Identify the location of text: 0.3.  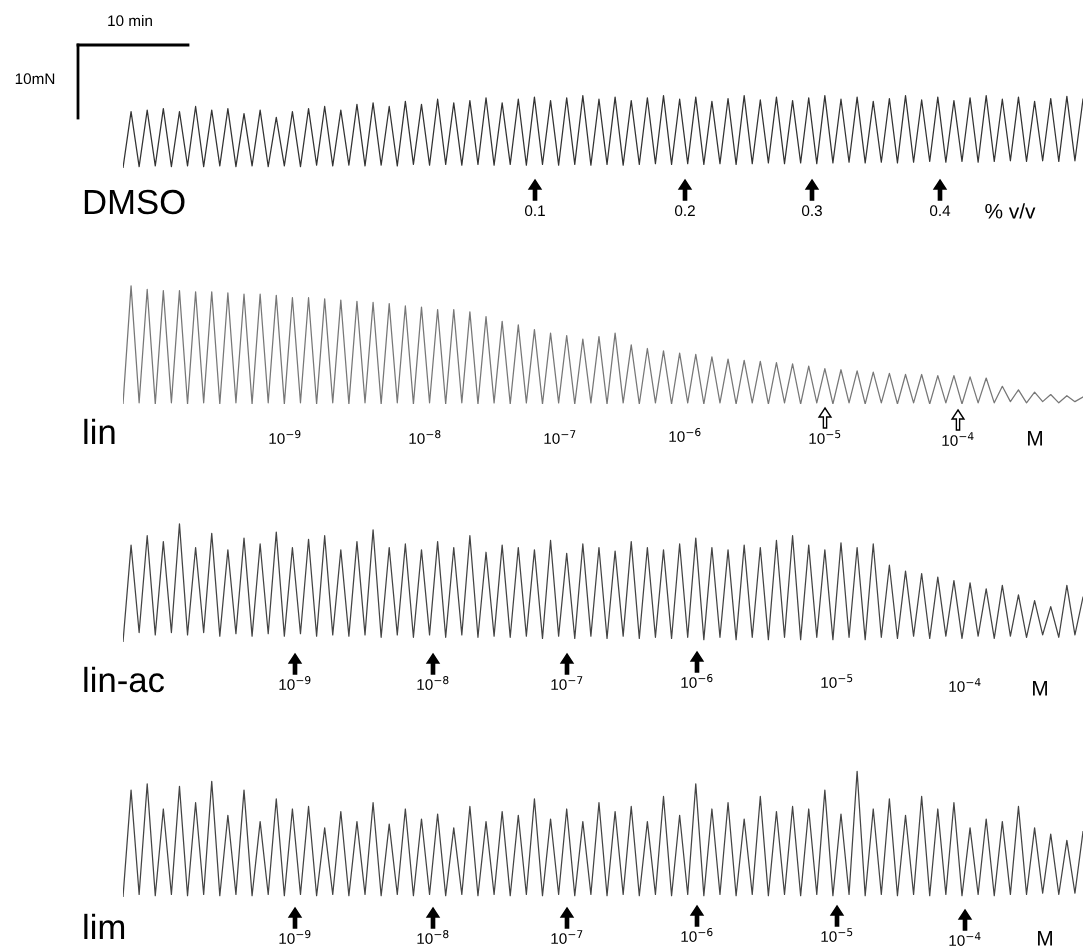
(811, 211).